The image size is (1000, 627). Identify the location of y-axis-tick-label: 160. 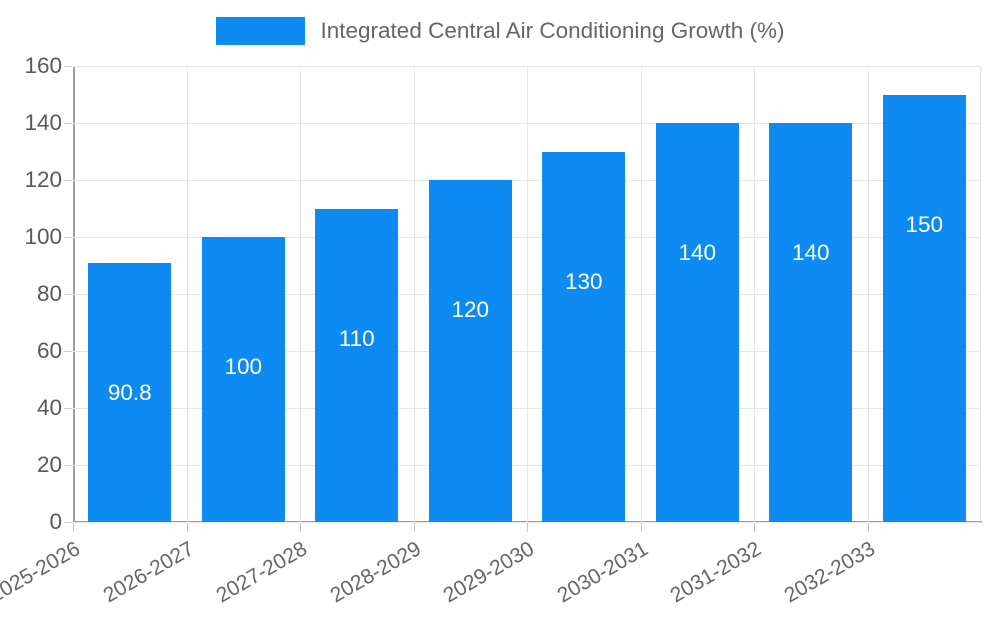
(43, 65).